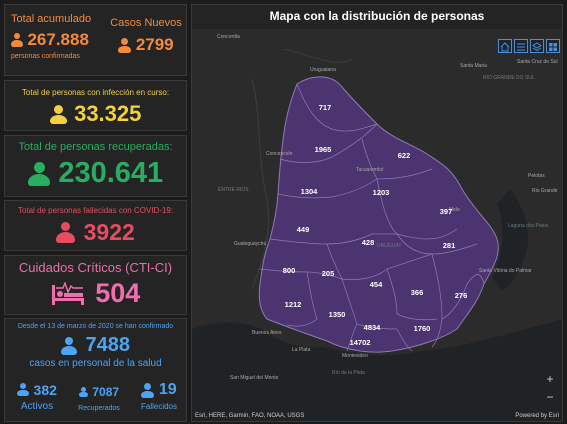  What do you see at coordinates (446, 211) in the screenshot?
I see `department-value-cerro-largo: 397` at bounding box center [446, 211].